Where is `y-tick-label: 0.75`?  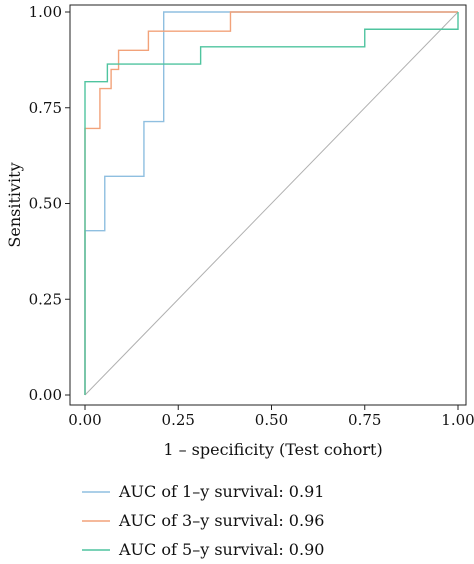 y-tick-label: 0.75 is located at coordinates (45, 108).